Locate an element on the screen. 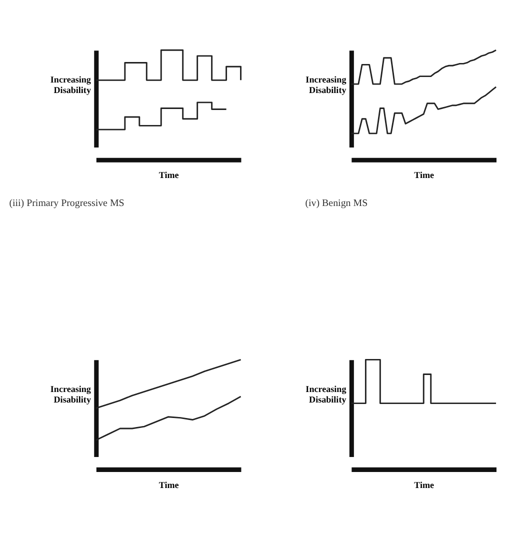 The height and width of the screenshot is (551, 506). chart-title: (iii) Primary Progressive MS is located at coordinates (66, 203).